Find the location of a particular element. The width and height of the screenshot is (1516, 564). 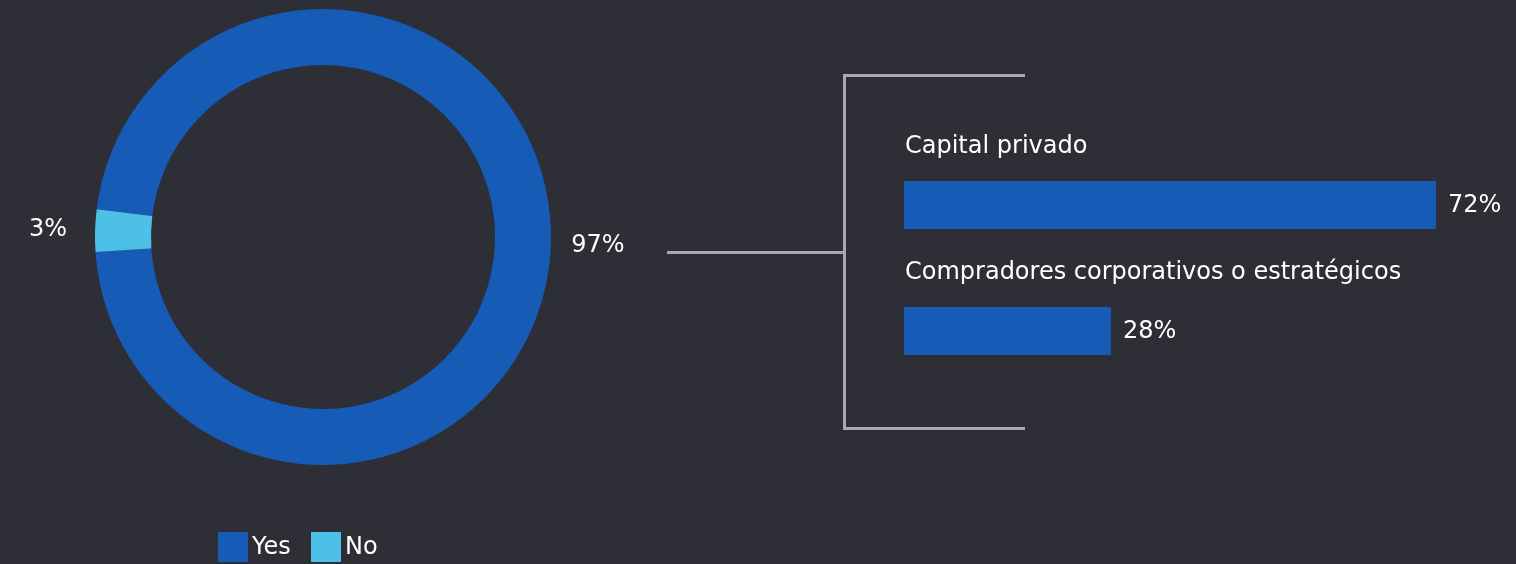

data-label: 97% is located at coordinates (598, 243).